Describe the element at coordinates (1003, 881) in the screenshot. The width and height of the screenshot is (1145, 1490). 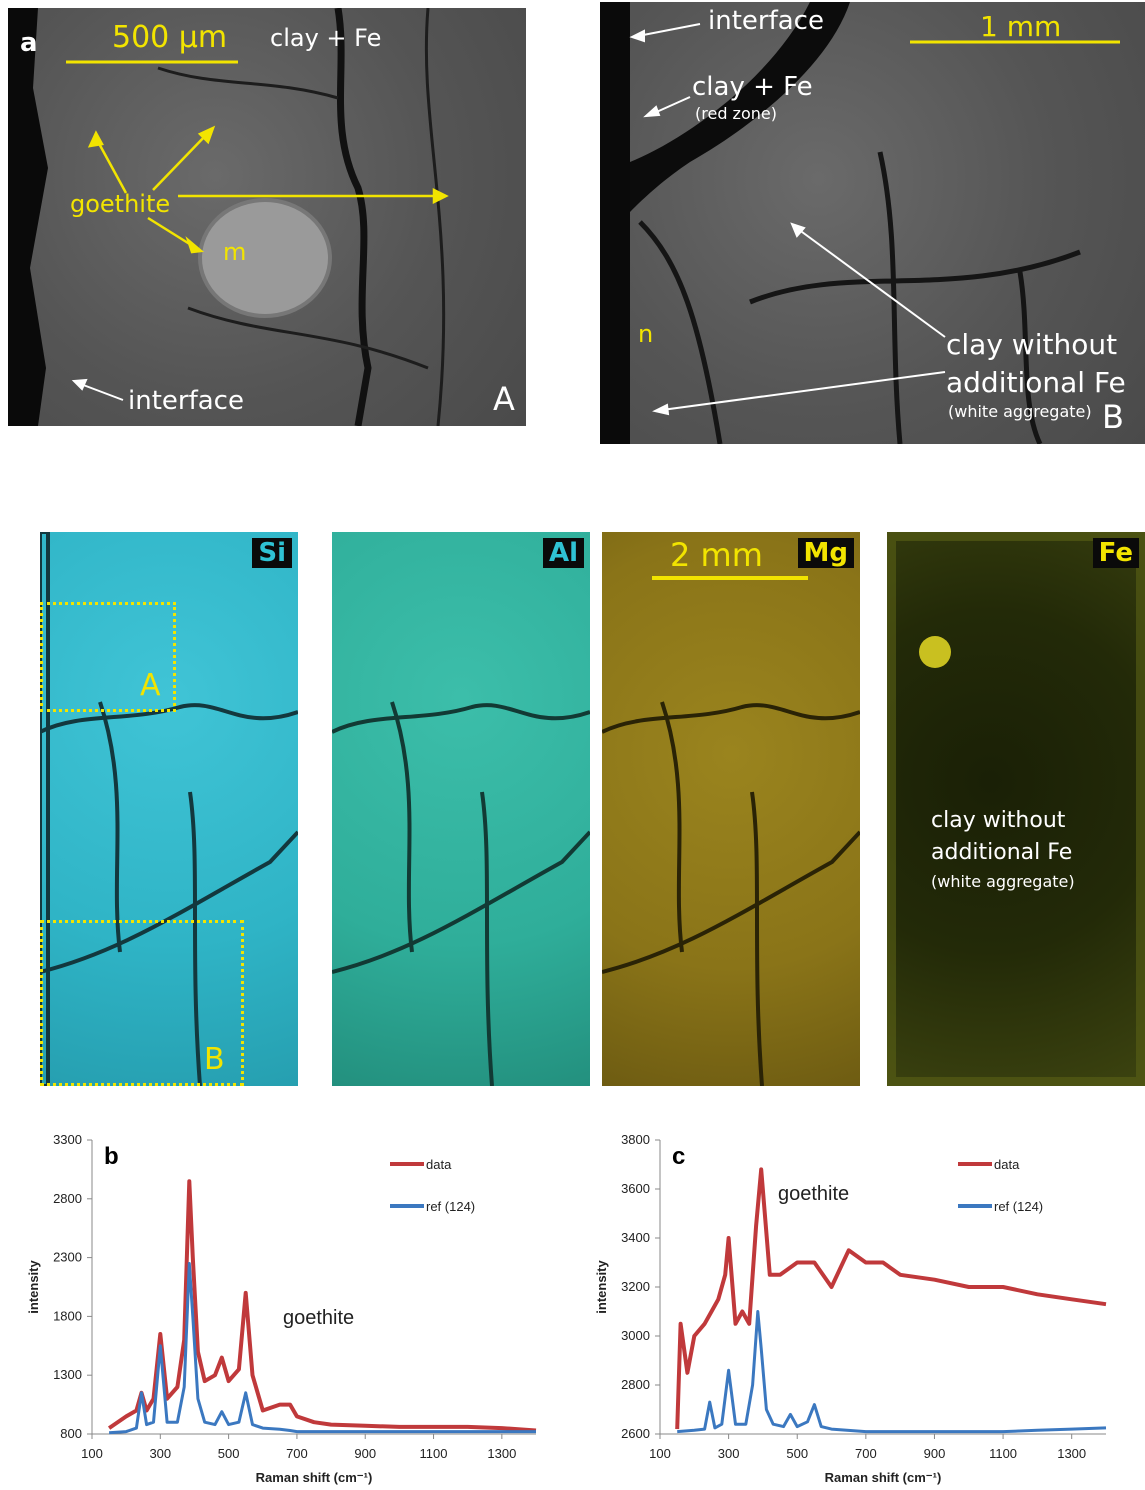
I see `fe-white-aggregate-label: (white aggregate)` at that location.